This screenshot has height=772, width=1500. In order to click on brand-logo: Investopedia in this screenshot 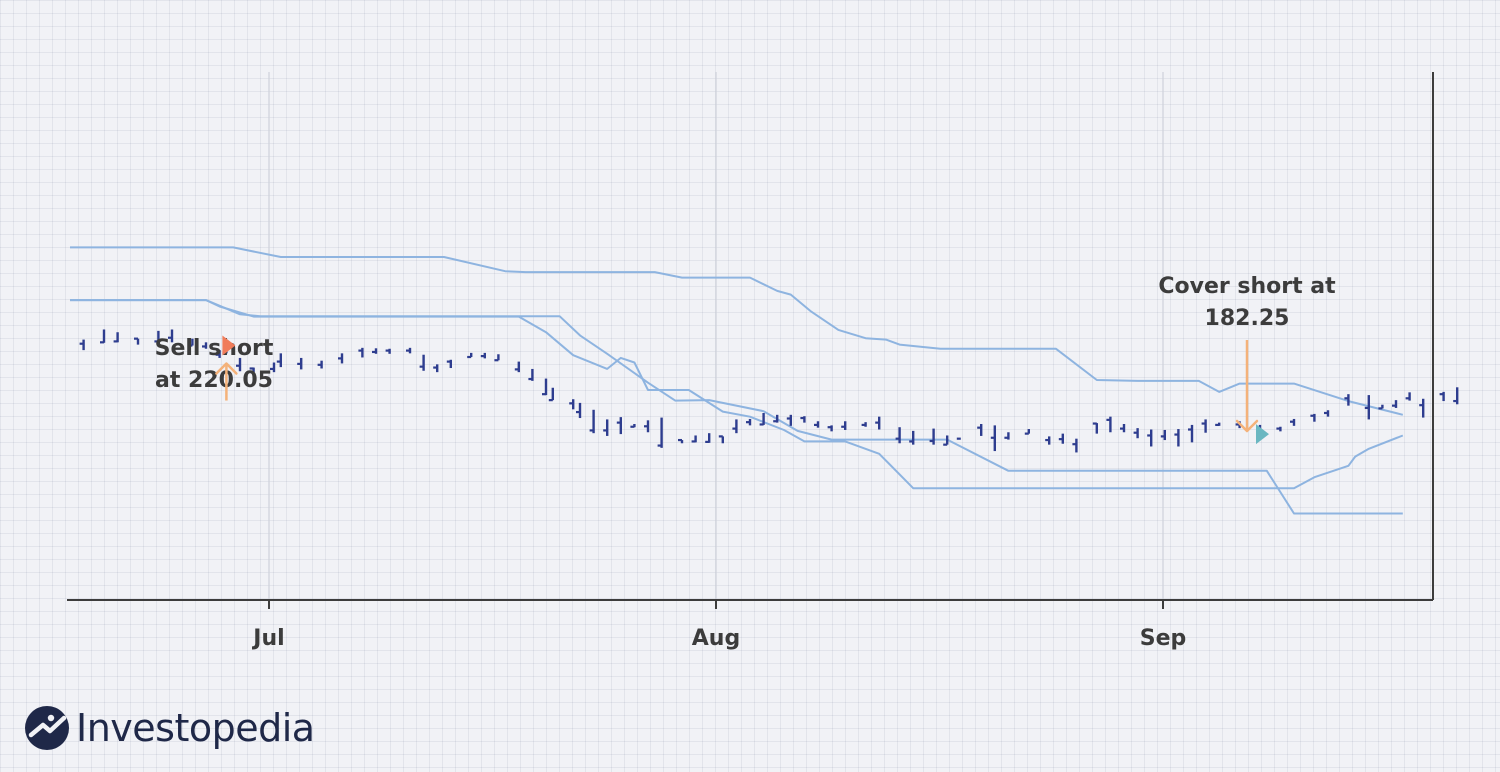, I will do `click(169, 728)`.